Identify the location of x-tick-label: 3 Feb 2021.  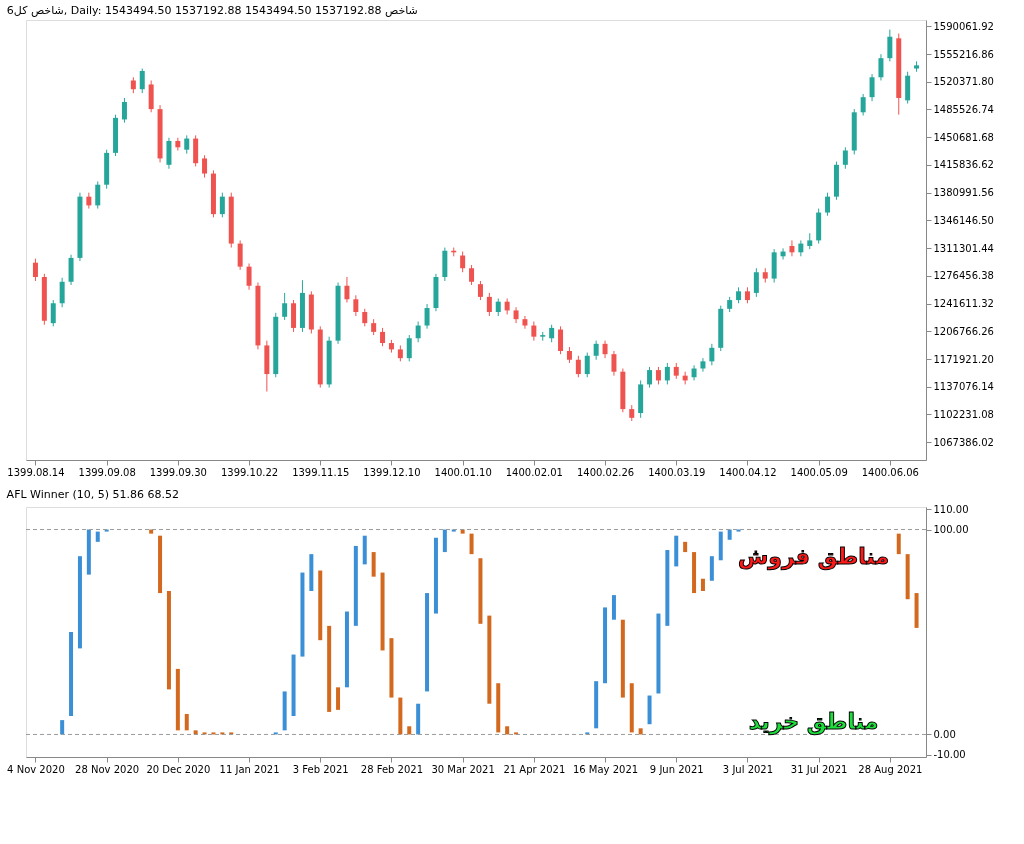
(320, 769).